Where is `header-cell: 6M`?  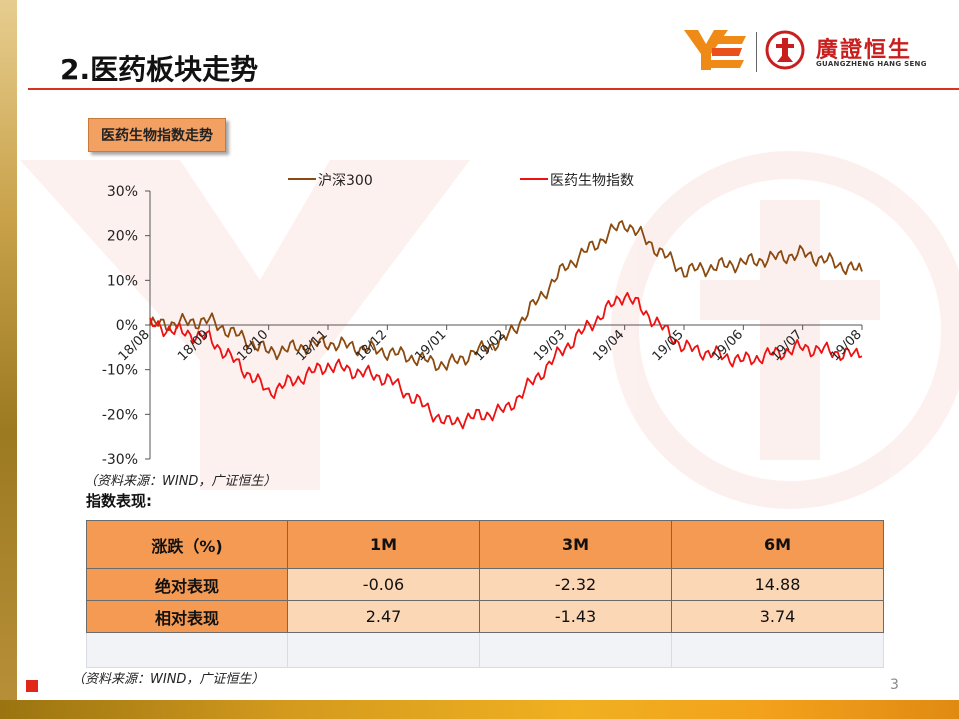 header-cell: 6M is located at coordinates (777, 544).